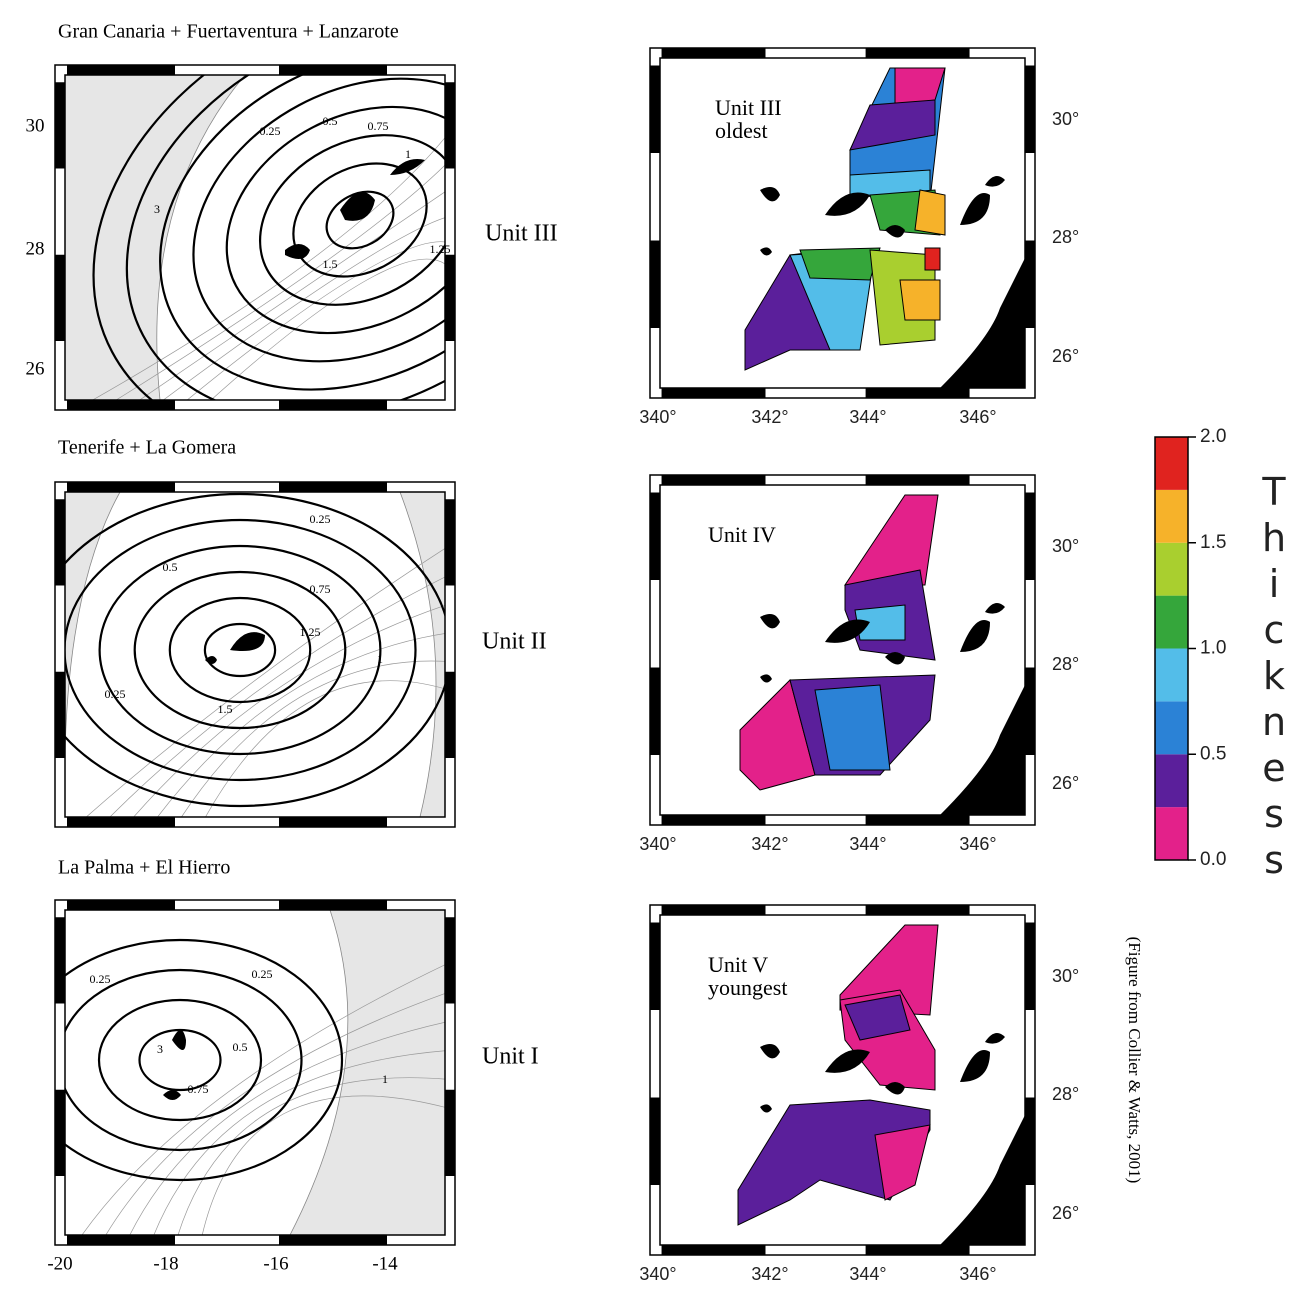 The height and width of the screenshot is (1298, 1308). What do you see at coordinates (35, 125) in the screenshot?
I see `y-tick-label: 30` at bounding box center [35, 125].